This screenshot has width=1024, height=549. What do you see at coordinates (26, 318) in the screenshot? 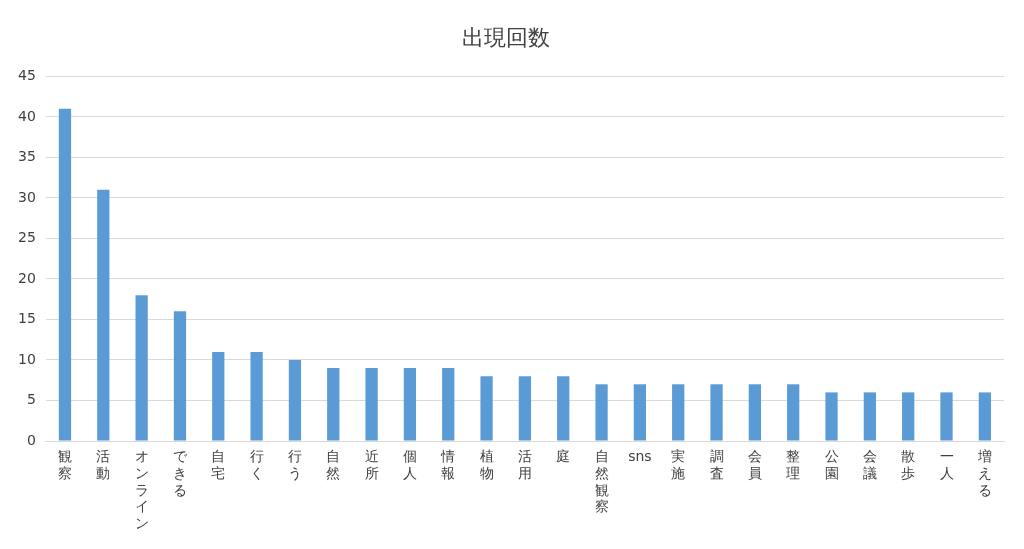
I see `y-tick-label: 15` at bounding box center [26, 318].